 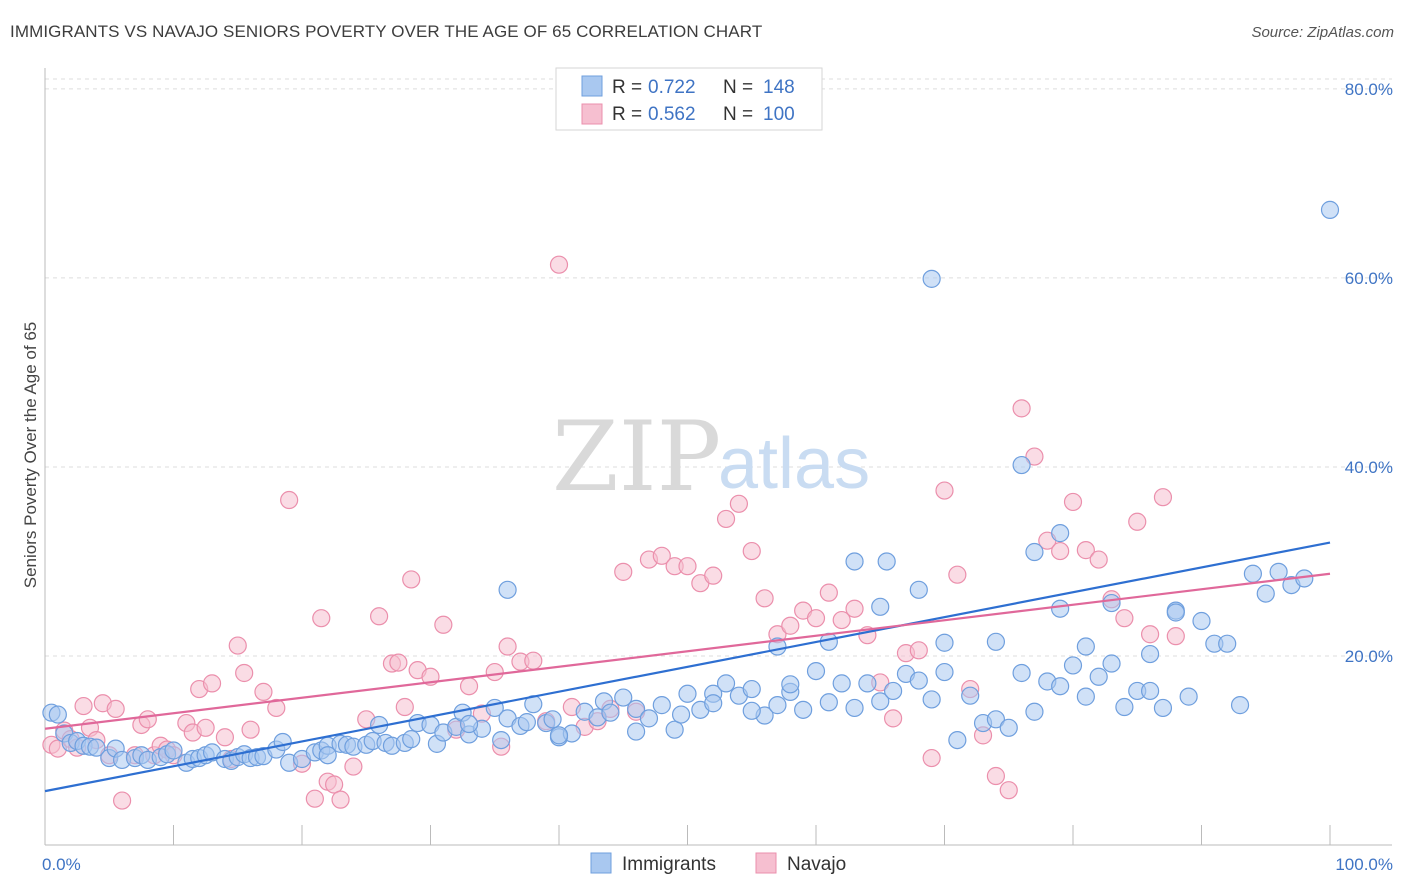 What do you see at coordinates (636, 457) in the screenshot?
I see `watermark-zip: ZIP` at bounding box center [636, 457].